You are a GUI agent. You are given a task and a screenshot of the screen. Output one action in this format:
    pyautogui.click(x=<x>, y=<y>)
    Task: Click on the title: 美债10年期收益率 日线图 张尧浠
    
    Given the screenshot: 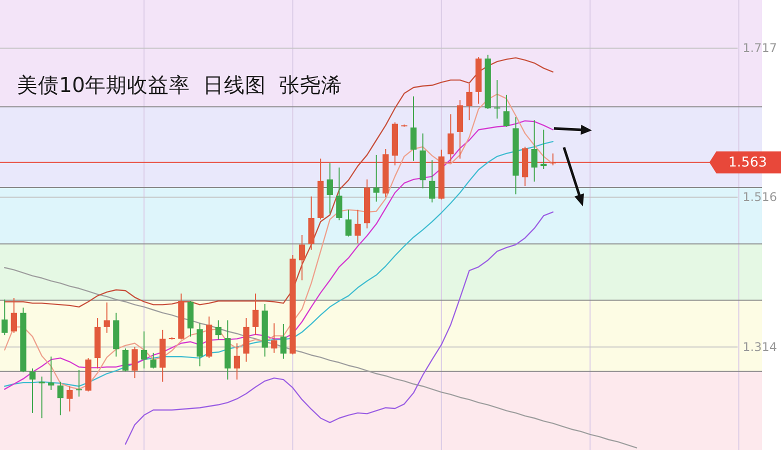 What is the action you would take?
    pyautogui.click(x=179, y=85)
    